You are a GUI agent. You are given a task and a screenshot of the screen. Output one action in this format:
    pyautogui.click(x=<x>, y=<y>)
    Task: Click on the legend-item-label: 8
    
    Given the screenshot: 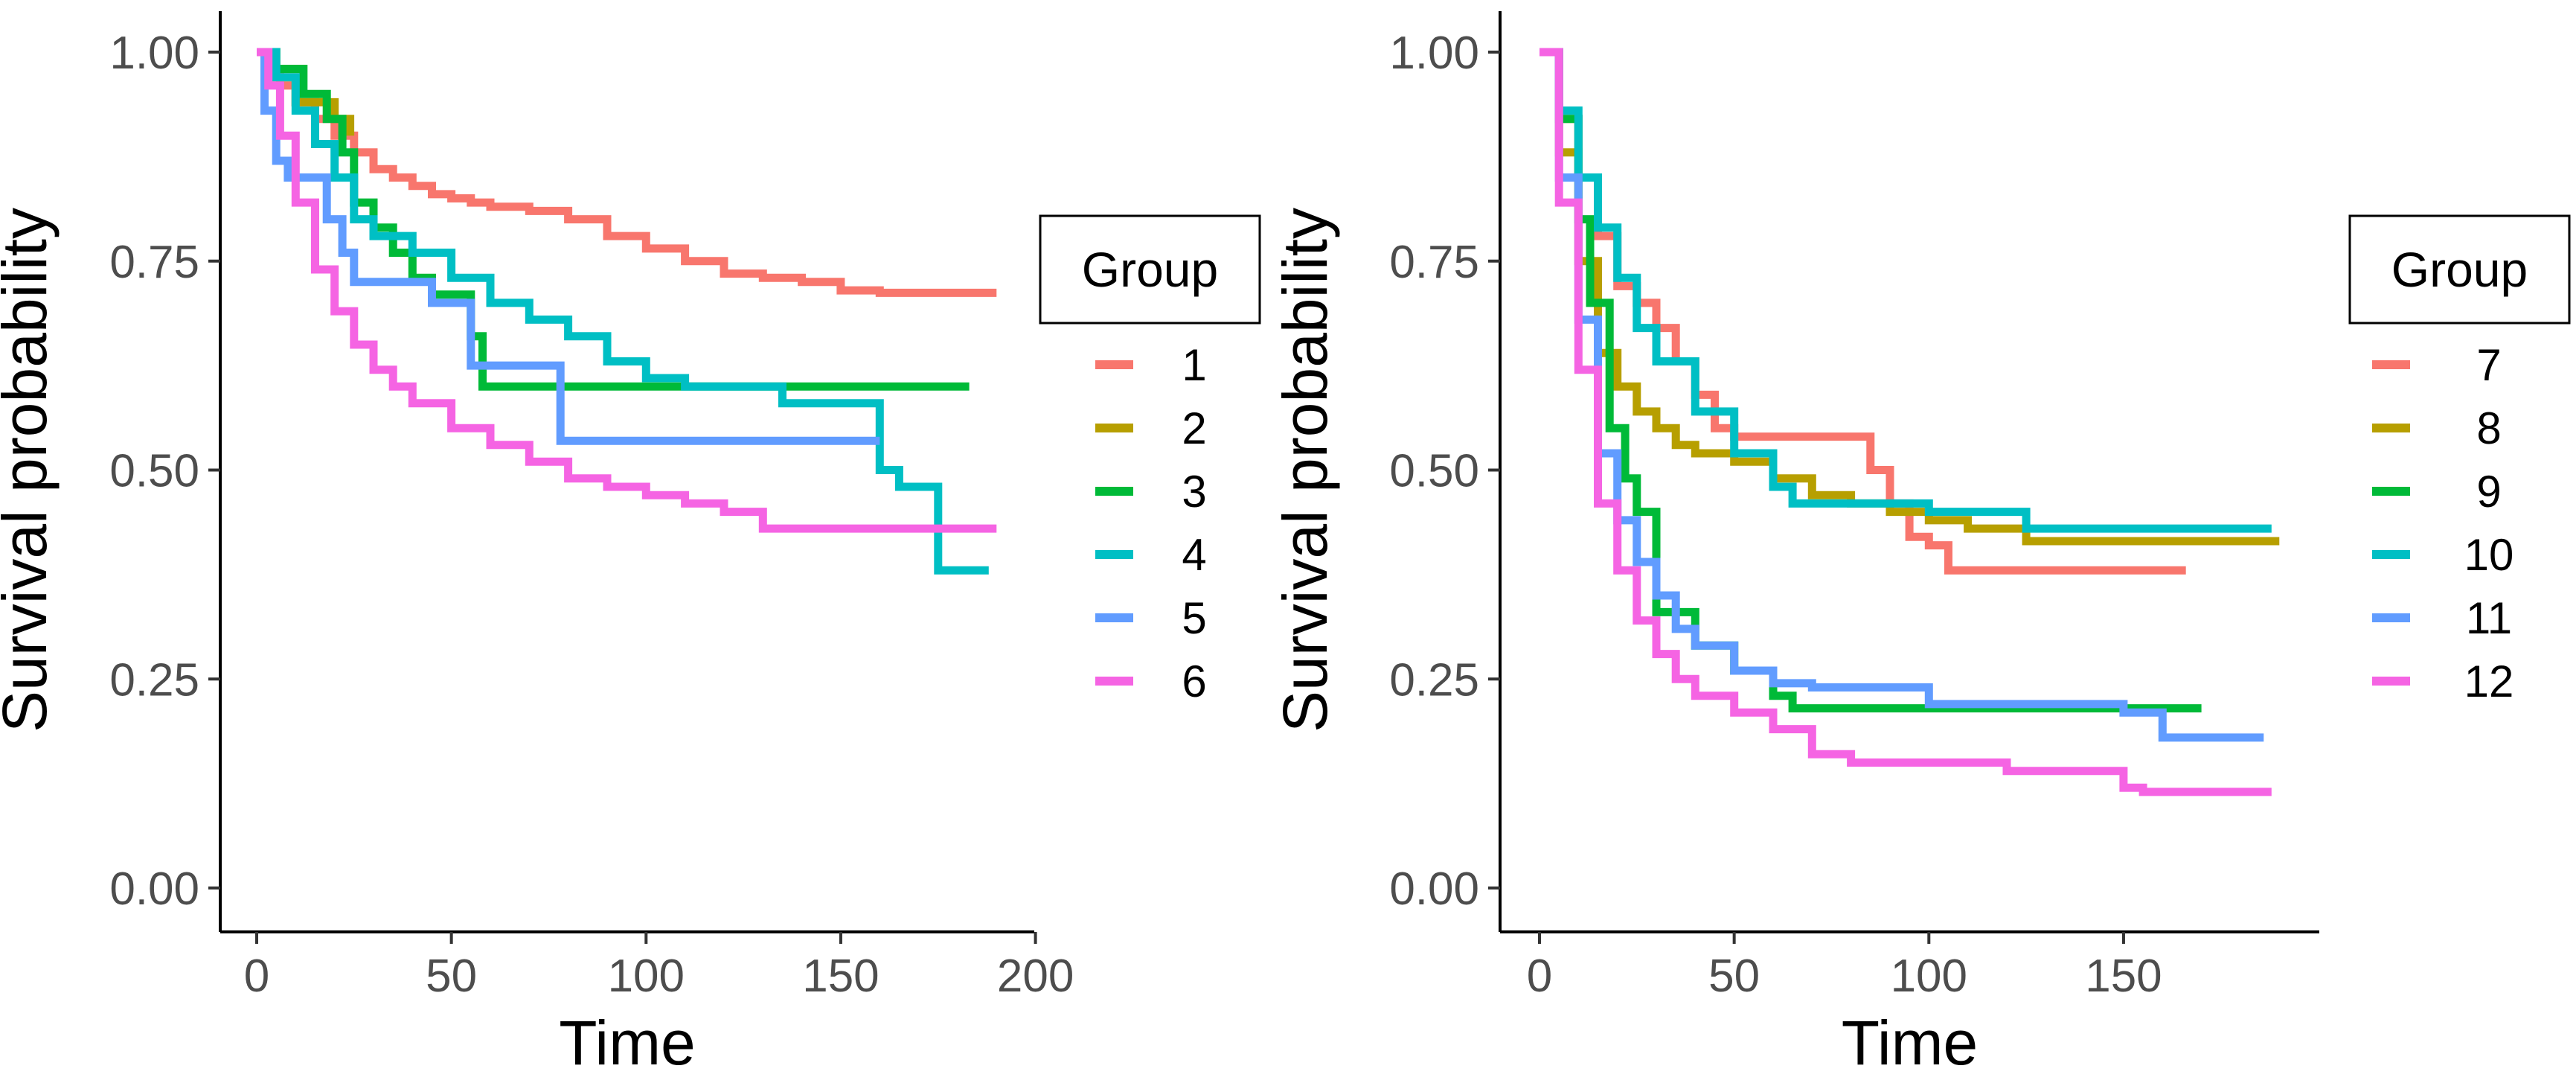 What is the action you would take?
    pyautogui.click(x=2488, y=428)
    